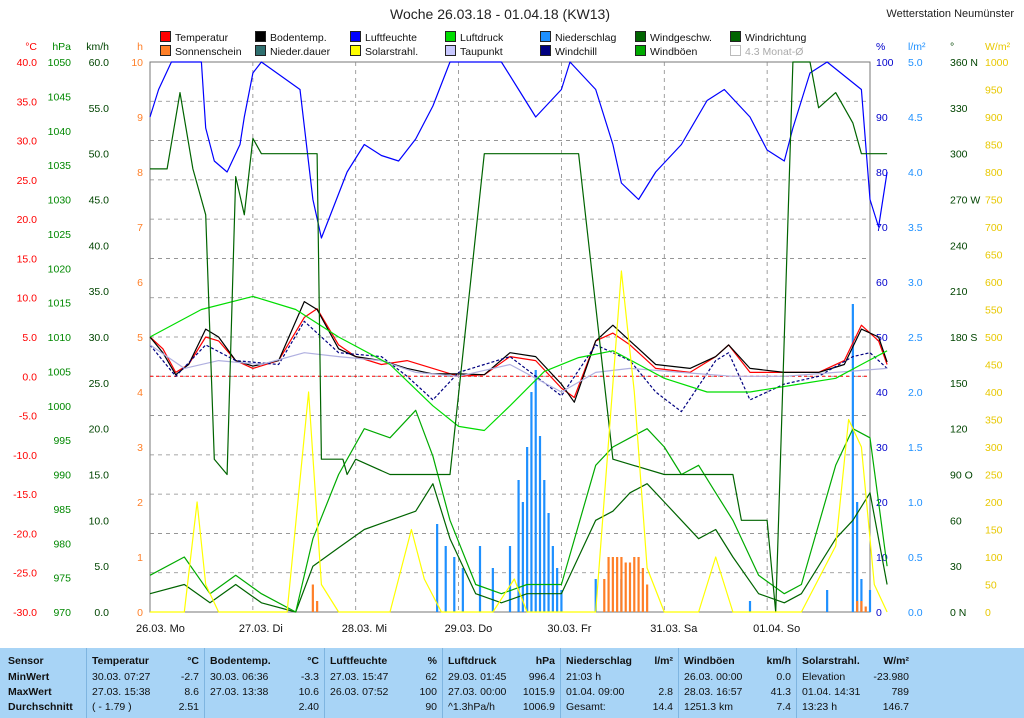  I want to click on axis-tick-hours: 10, so click(137, 63).